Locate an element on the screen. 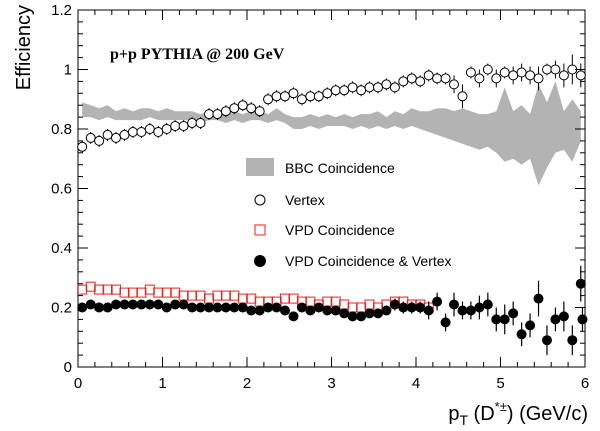  legend-swatch-band is located at coordinates (260, 167).